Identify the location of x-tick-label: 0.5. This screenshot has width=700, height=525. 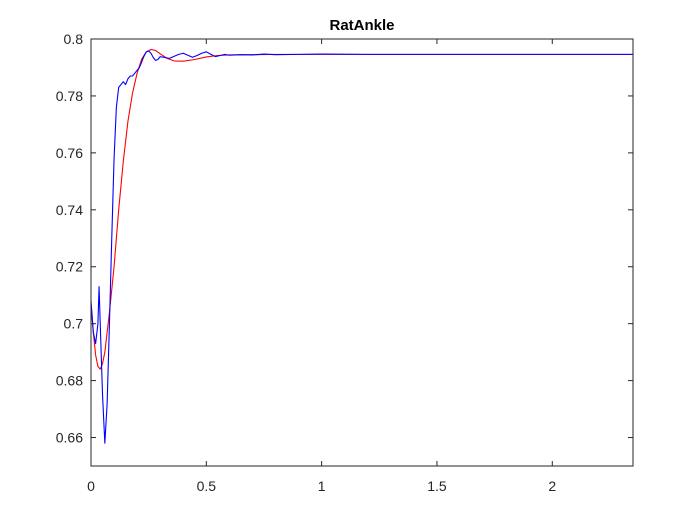
(207, 486).